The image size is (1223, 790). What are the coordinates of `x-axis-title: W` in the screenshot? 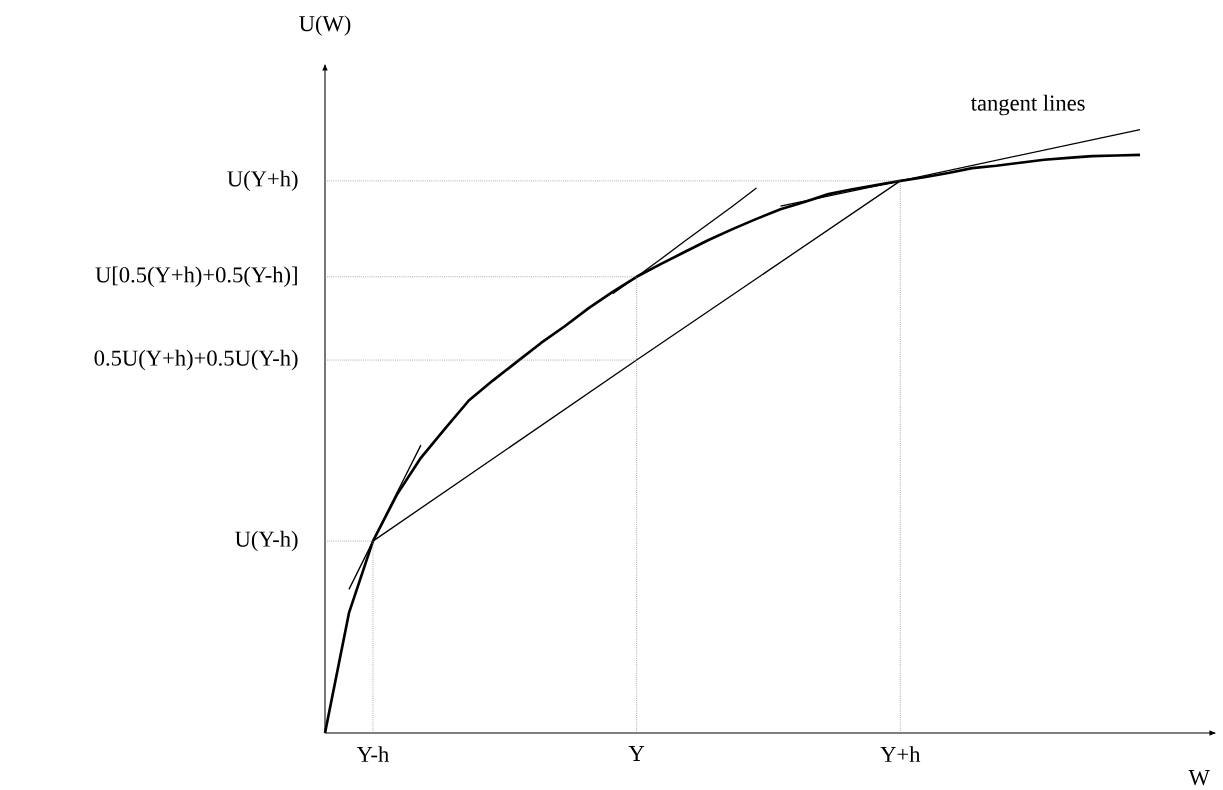 It's located at (1199, 778).